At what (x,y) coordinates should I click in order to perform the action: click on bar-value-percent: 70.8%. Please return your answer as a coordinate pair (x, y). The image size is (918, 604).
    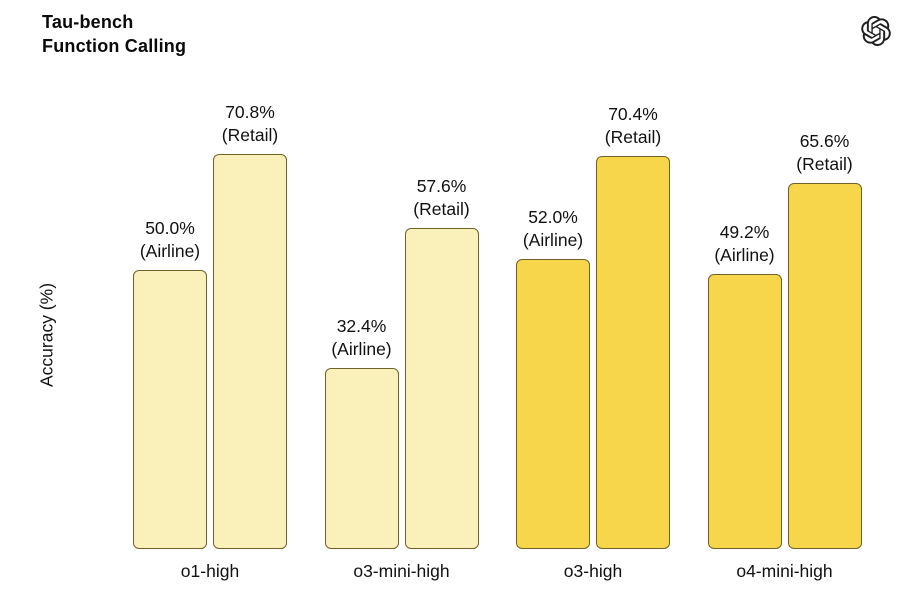
    Looking at the image, I should click on (250, 112).